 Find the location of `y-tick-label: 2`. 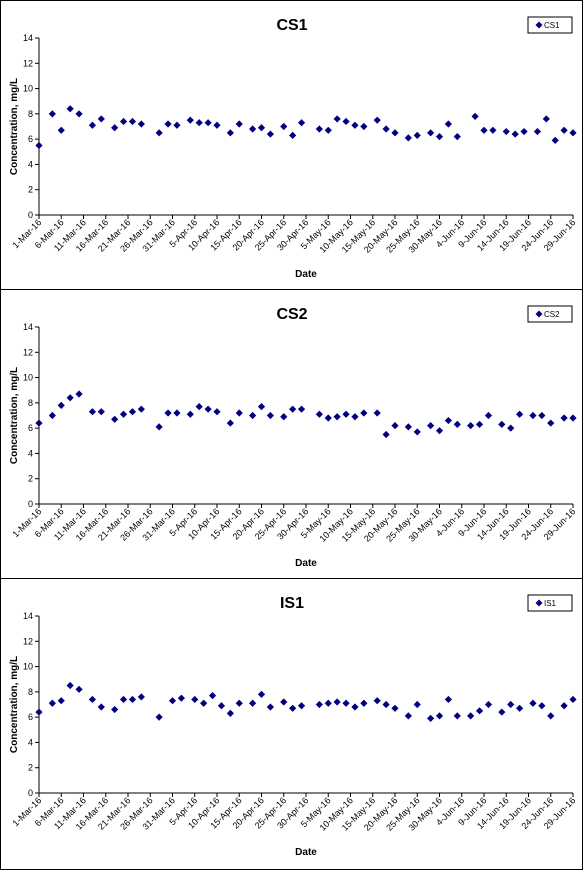

y-tick-label: 2 is located at coordinates (30, 768).